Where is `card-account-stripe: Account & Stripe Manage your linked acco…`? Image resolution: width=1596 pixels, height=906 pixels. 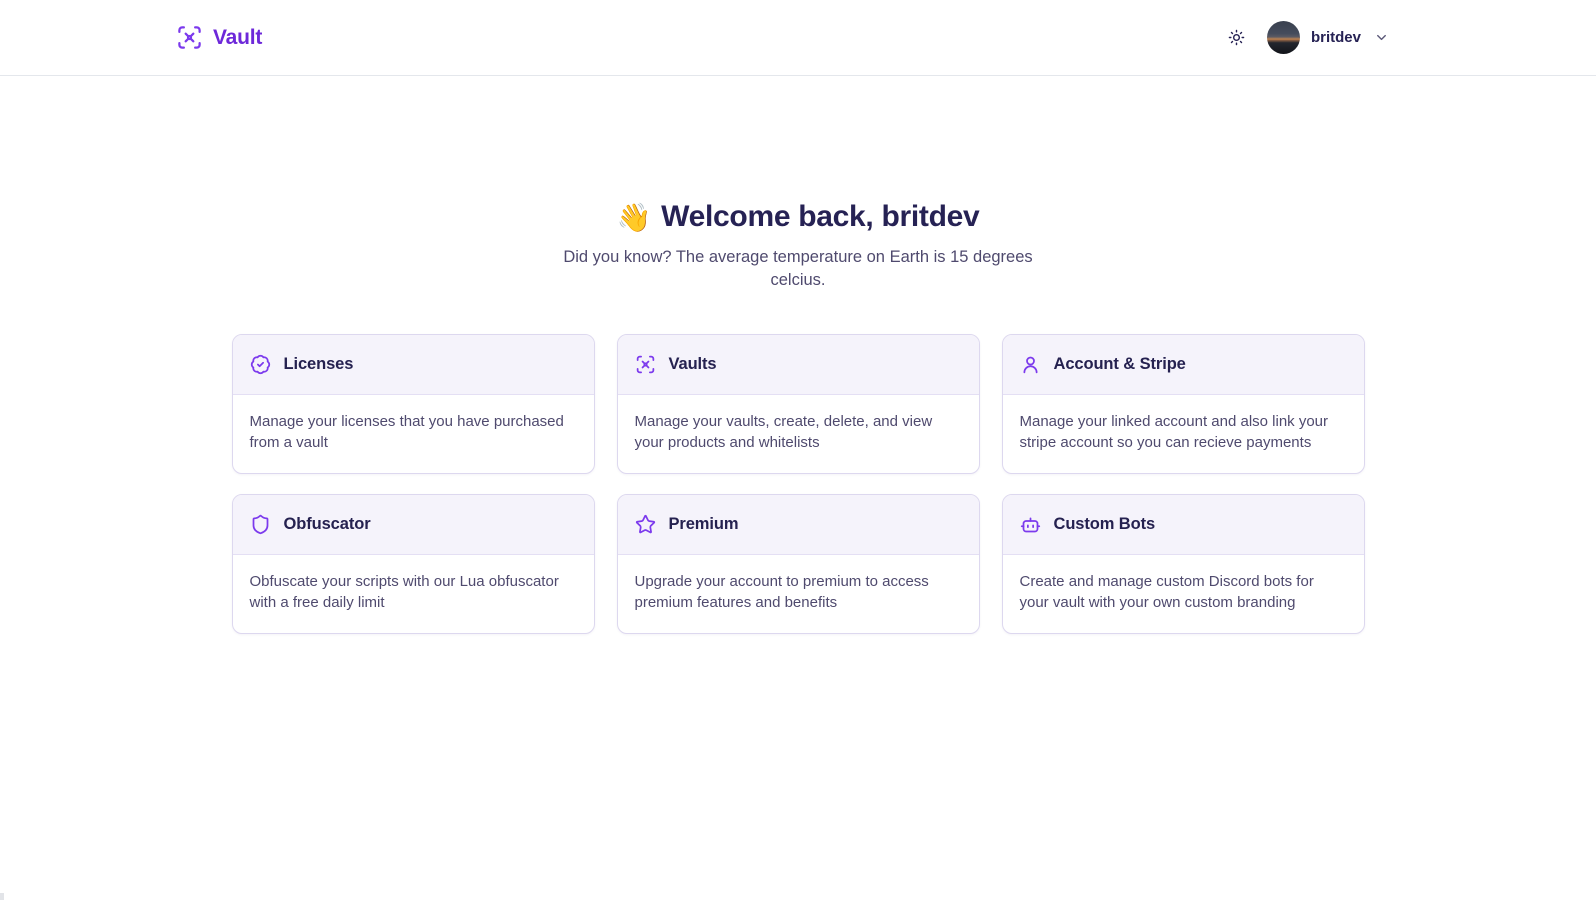 card-account-stripe: Account & Stripe Manage your linked acco… is located at coordinates (1183, 403).